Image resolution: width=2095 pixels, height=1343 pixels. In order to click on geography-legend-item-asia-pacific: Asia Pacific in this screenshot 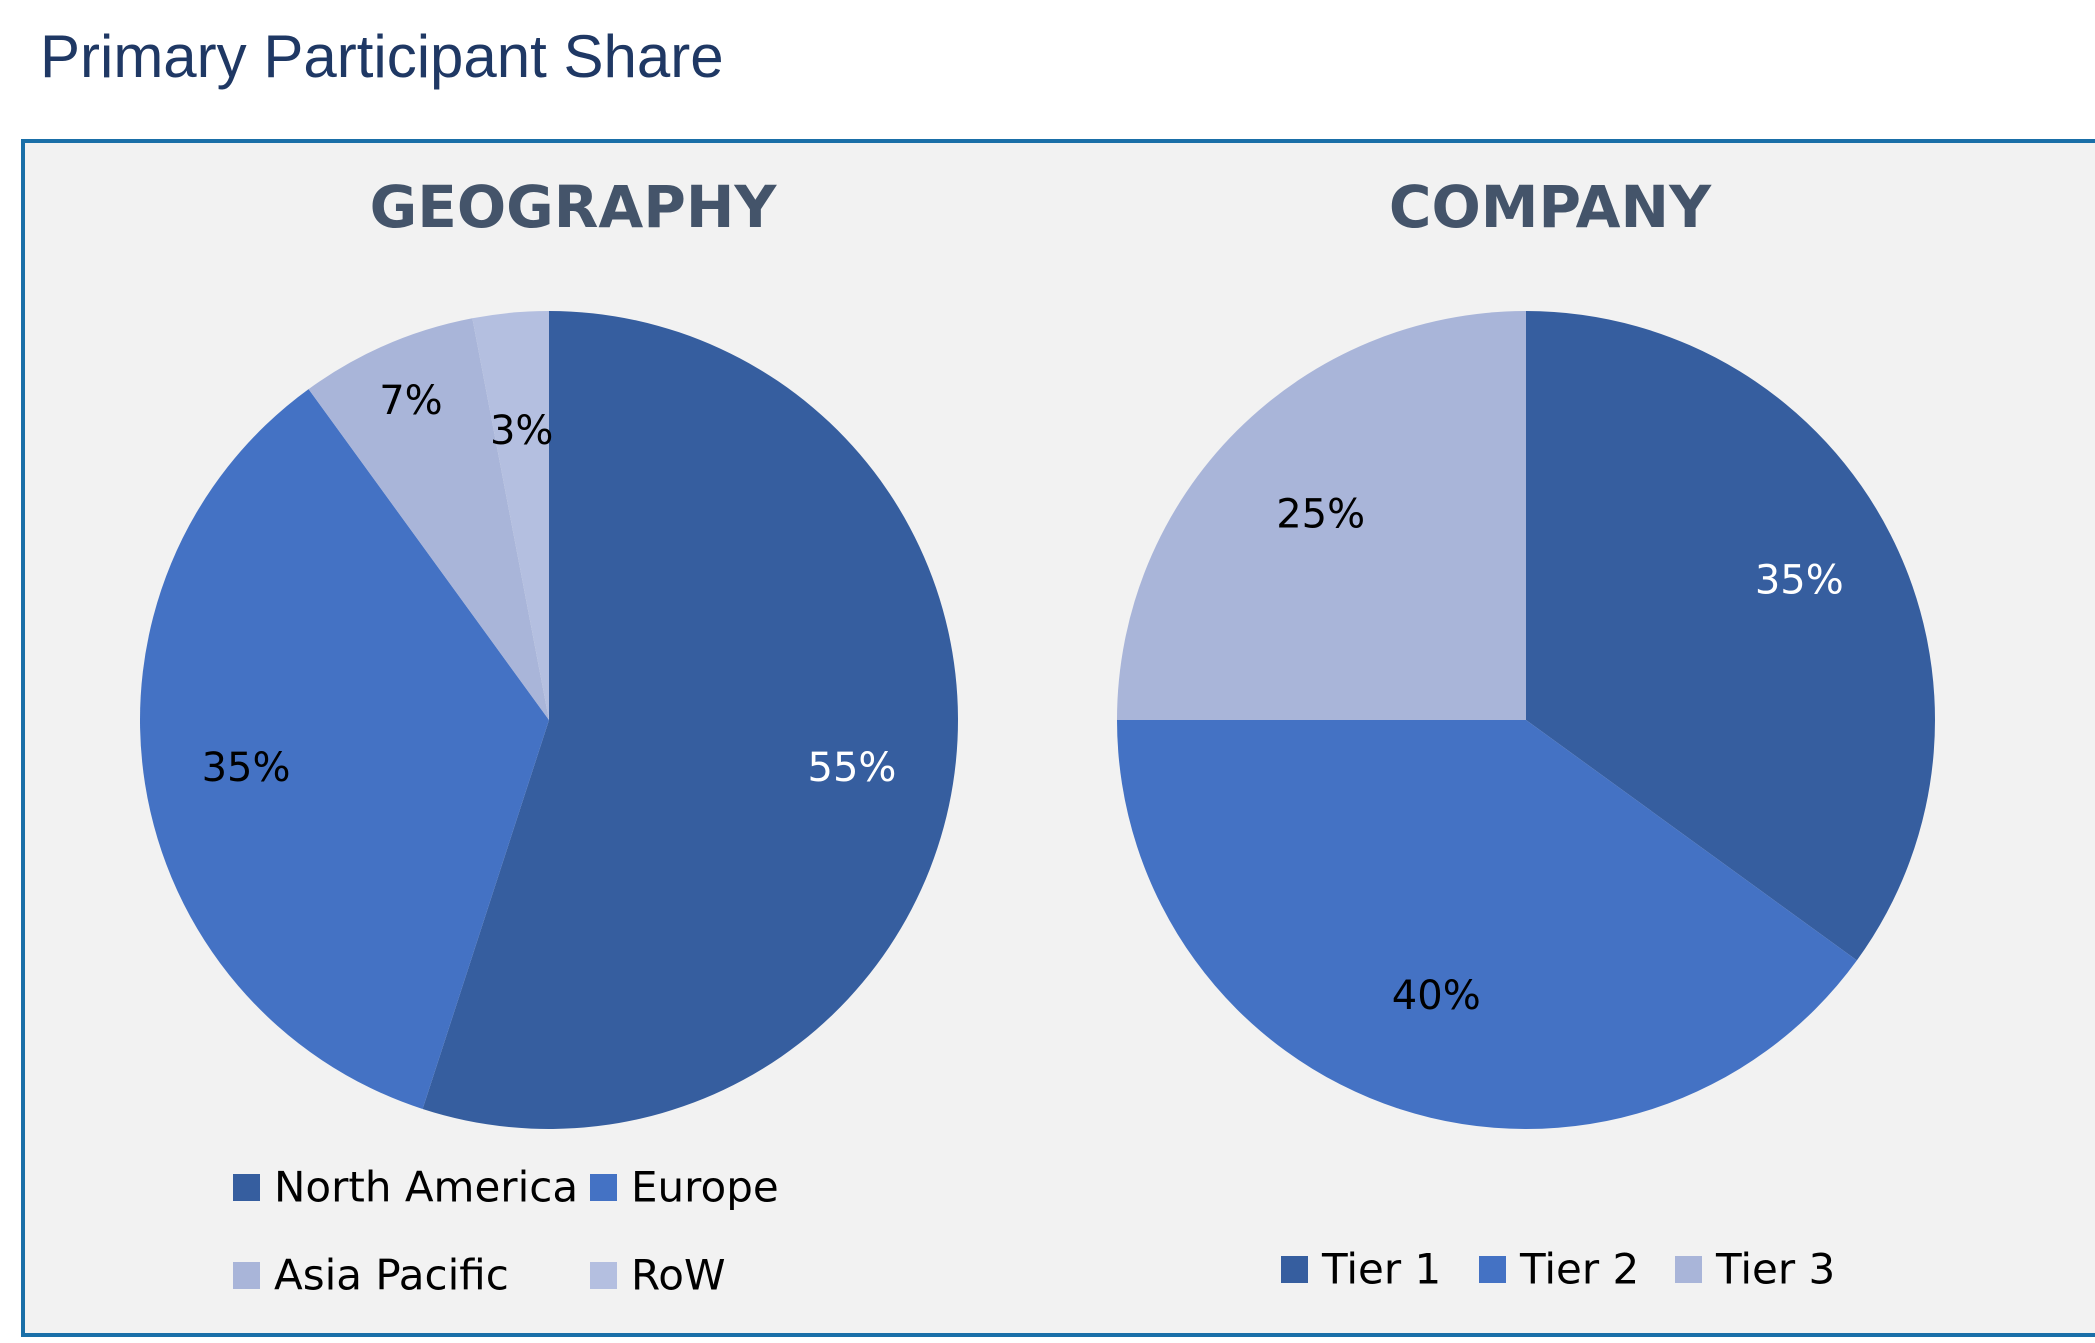, I will do `click(371, 1275)`.